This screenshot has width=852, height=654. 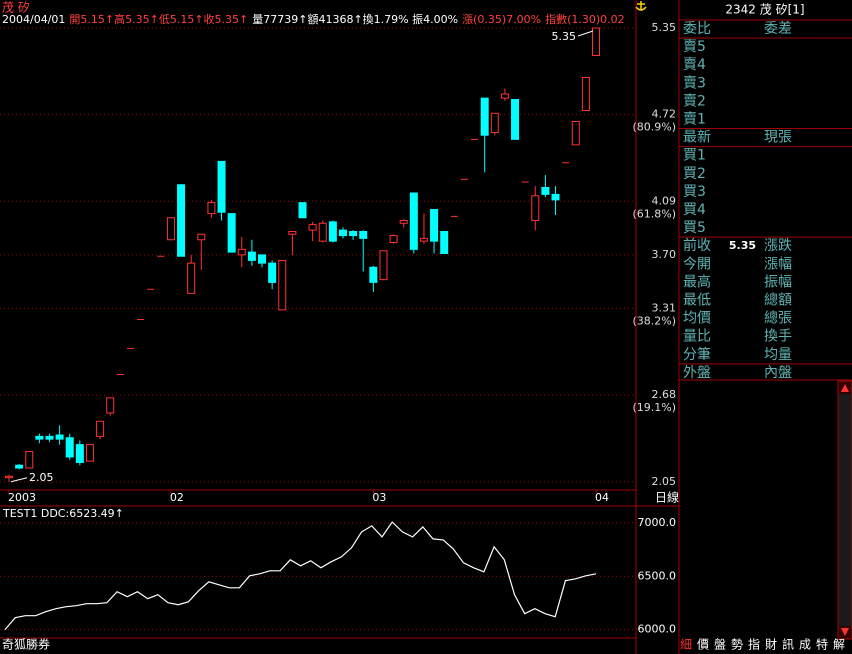 What do you see at coordinates (778, 264) in the screenshot?
I see `panel-label: 漲幅` at bounding box center [778, 264].